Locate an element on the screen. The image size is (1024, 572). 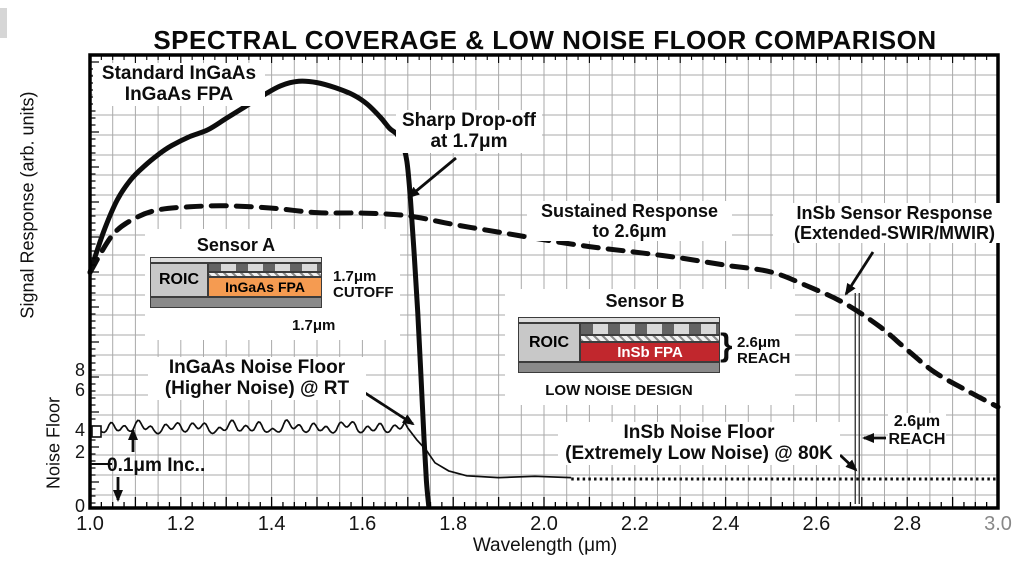
sensor-a-cutoff-label: 1.7μm CUTOFF is located at coordinates (363, 285).